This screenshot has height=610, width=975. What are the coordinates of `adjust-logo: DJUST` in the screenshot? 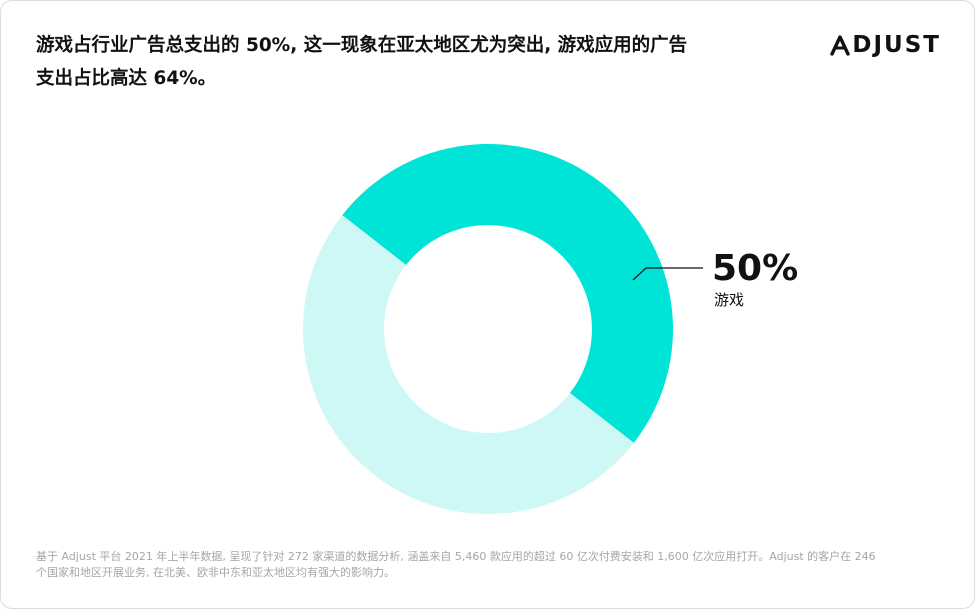 It's located at (885, 45).